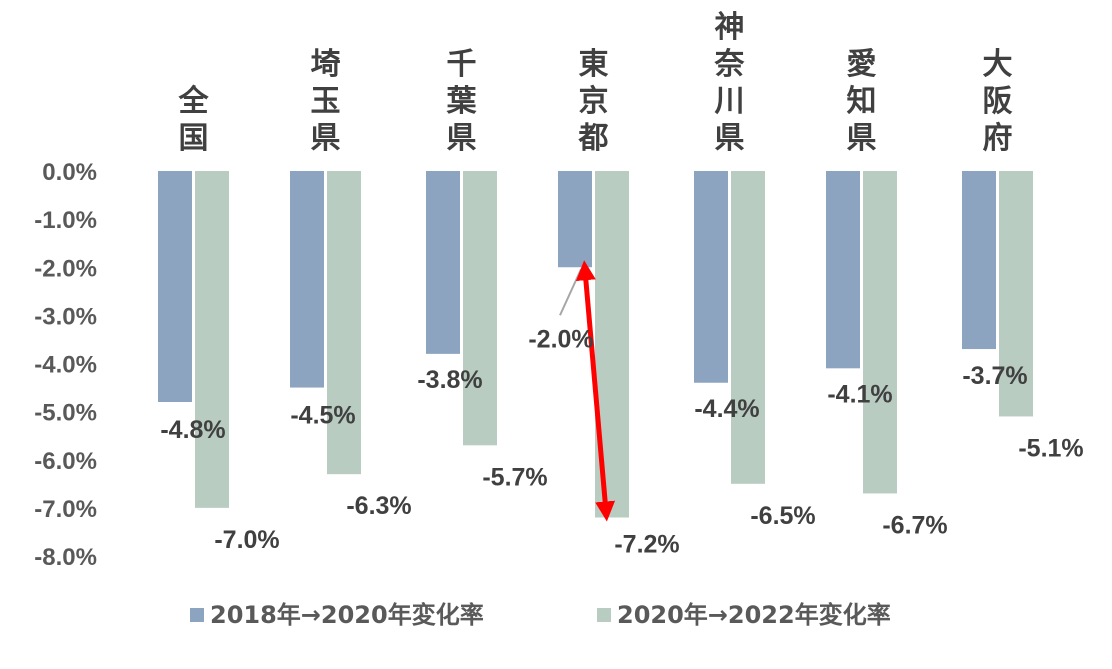 This screenshot has width=1112, height=669. Describe the element at coordinates (449, 380) in the screenshot. I see `data-label-series1-2: -3.8%` at that location.